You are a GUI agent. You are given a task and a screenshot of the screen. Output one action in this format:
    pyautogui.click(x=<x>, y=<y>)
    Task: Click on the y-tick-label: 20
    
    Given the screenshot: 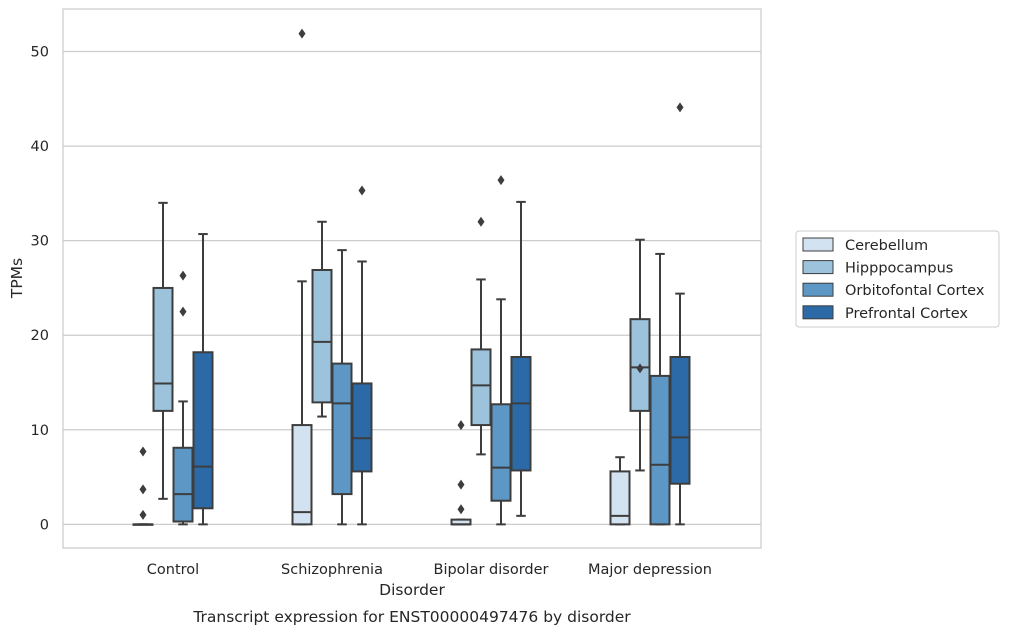 What is the action you would take?
    pyautogui.click(x=40, y=336)
    